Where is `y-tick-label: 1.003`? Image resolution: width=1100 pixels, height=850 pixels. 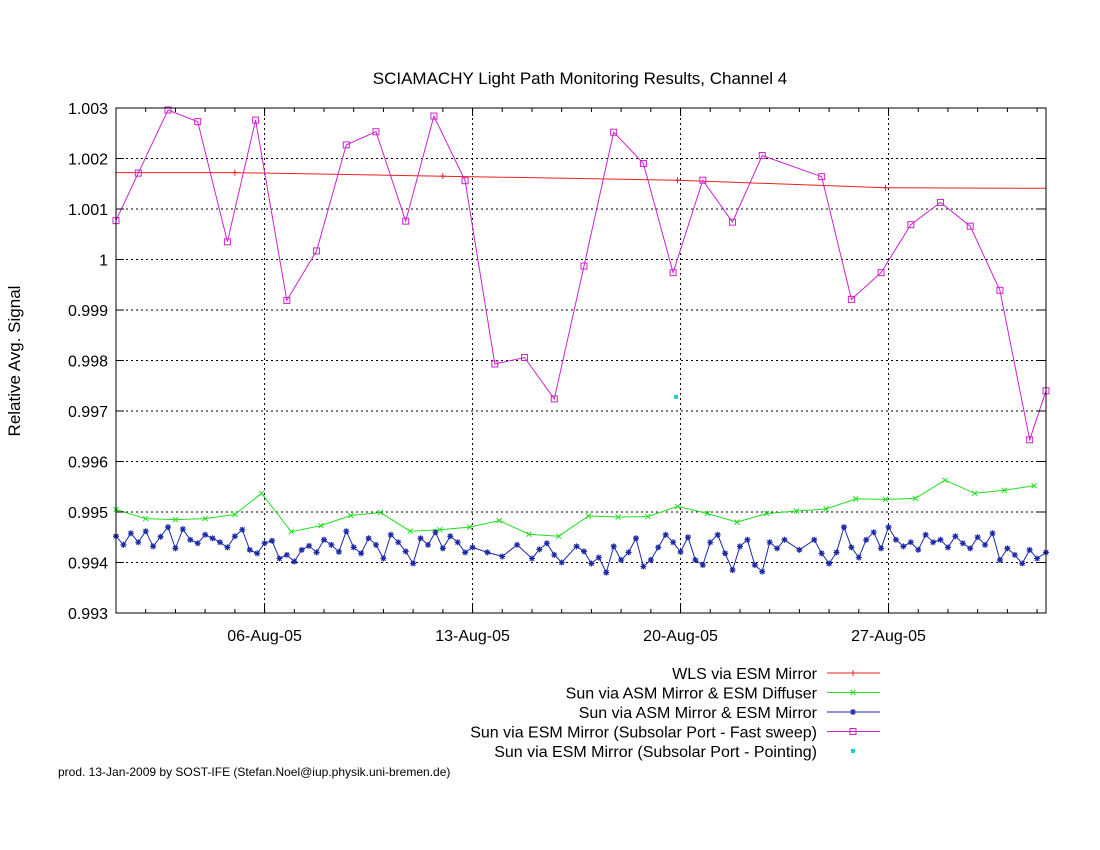
y-tick-label: 1.003 is located at coordinates (88, 109).